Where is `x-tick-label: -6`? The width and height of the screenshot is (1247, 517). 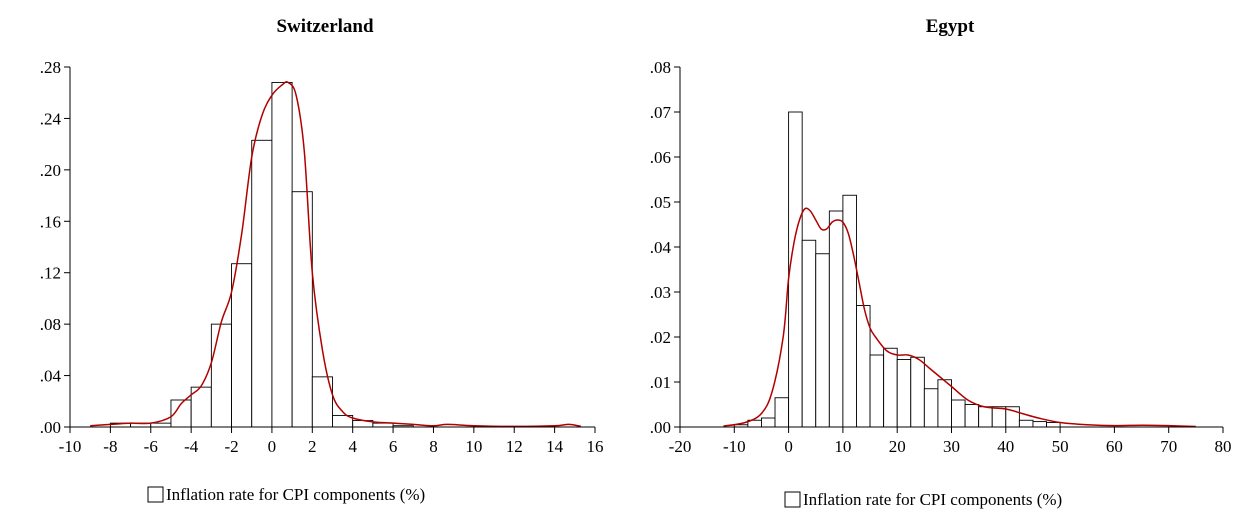
x-tick-label: -6 is located at coordinates (151, 446).